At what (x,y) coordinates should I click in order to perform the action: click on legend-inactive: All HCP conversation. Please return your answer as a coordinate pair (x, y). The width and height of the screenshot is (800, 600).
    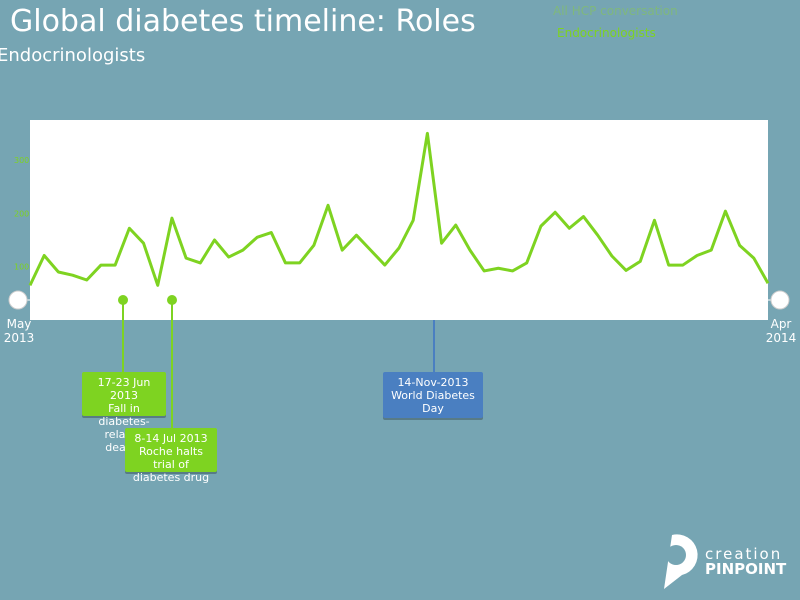
    Looking at the image, I should click on (615, 11).